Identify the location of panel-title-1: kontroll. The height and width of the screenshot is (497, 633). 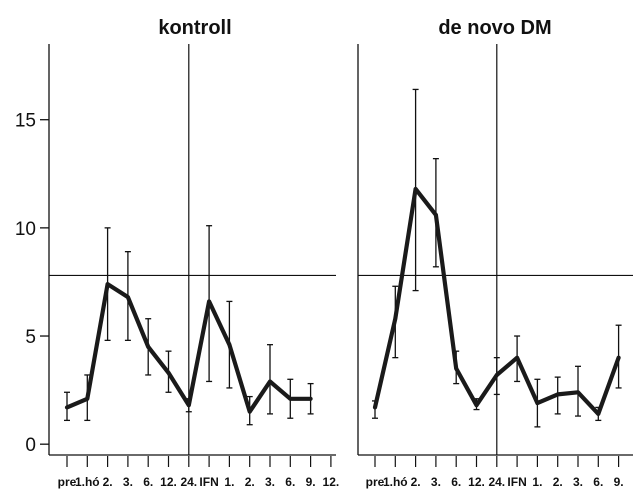
(194, 28).